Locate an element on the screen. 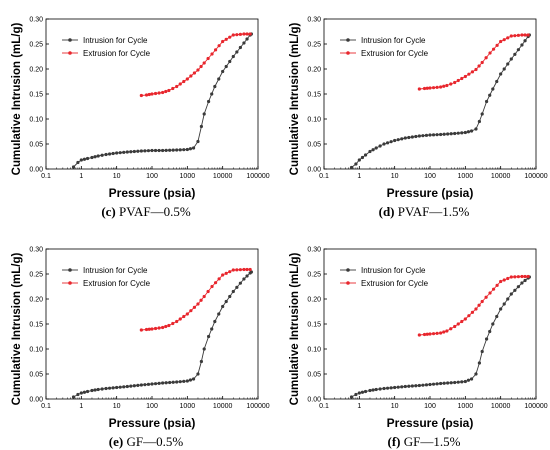 The width and height of the screenshot is (550, 450). figure-caption: (e) GF—0.5% is located at coordinates (146, 442).